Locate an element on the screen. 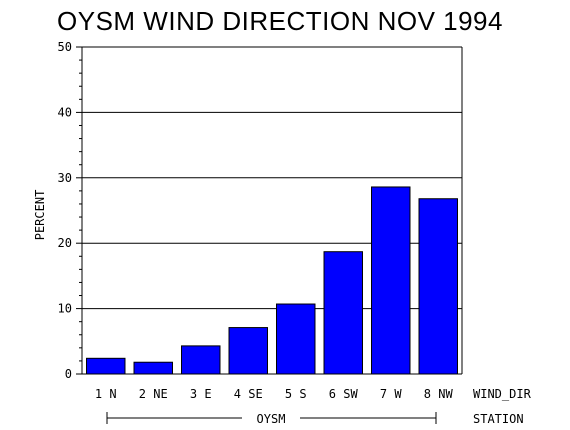 The height and width of the screenshot is (430, 570). x-category-label: 1 N is located at coordinates (106, 394).